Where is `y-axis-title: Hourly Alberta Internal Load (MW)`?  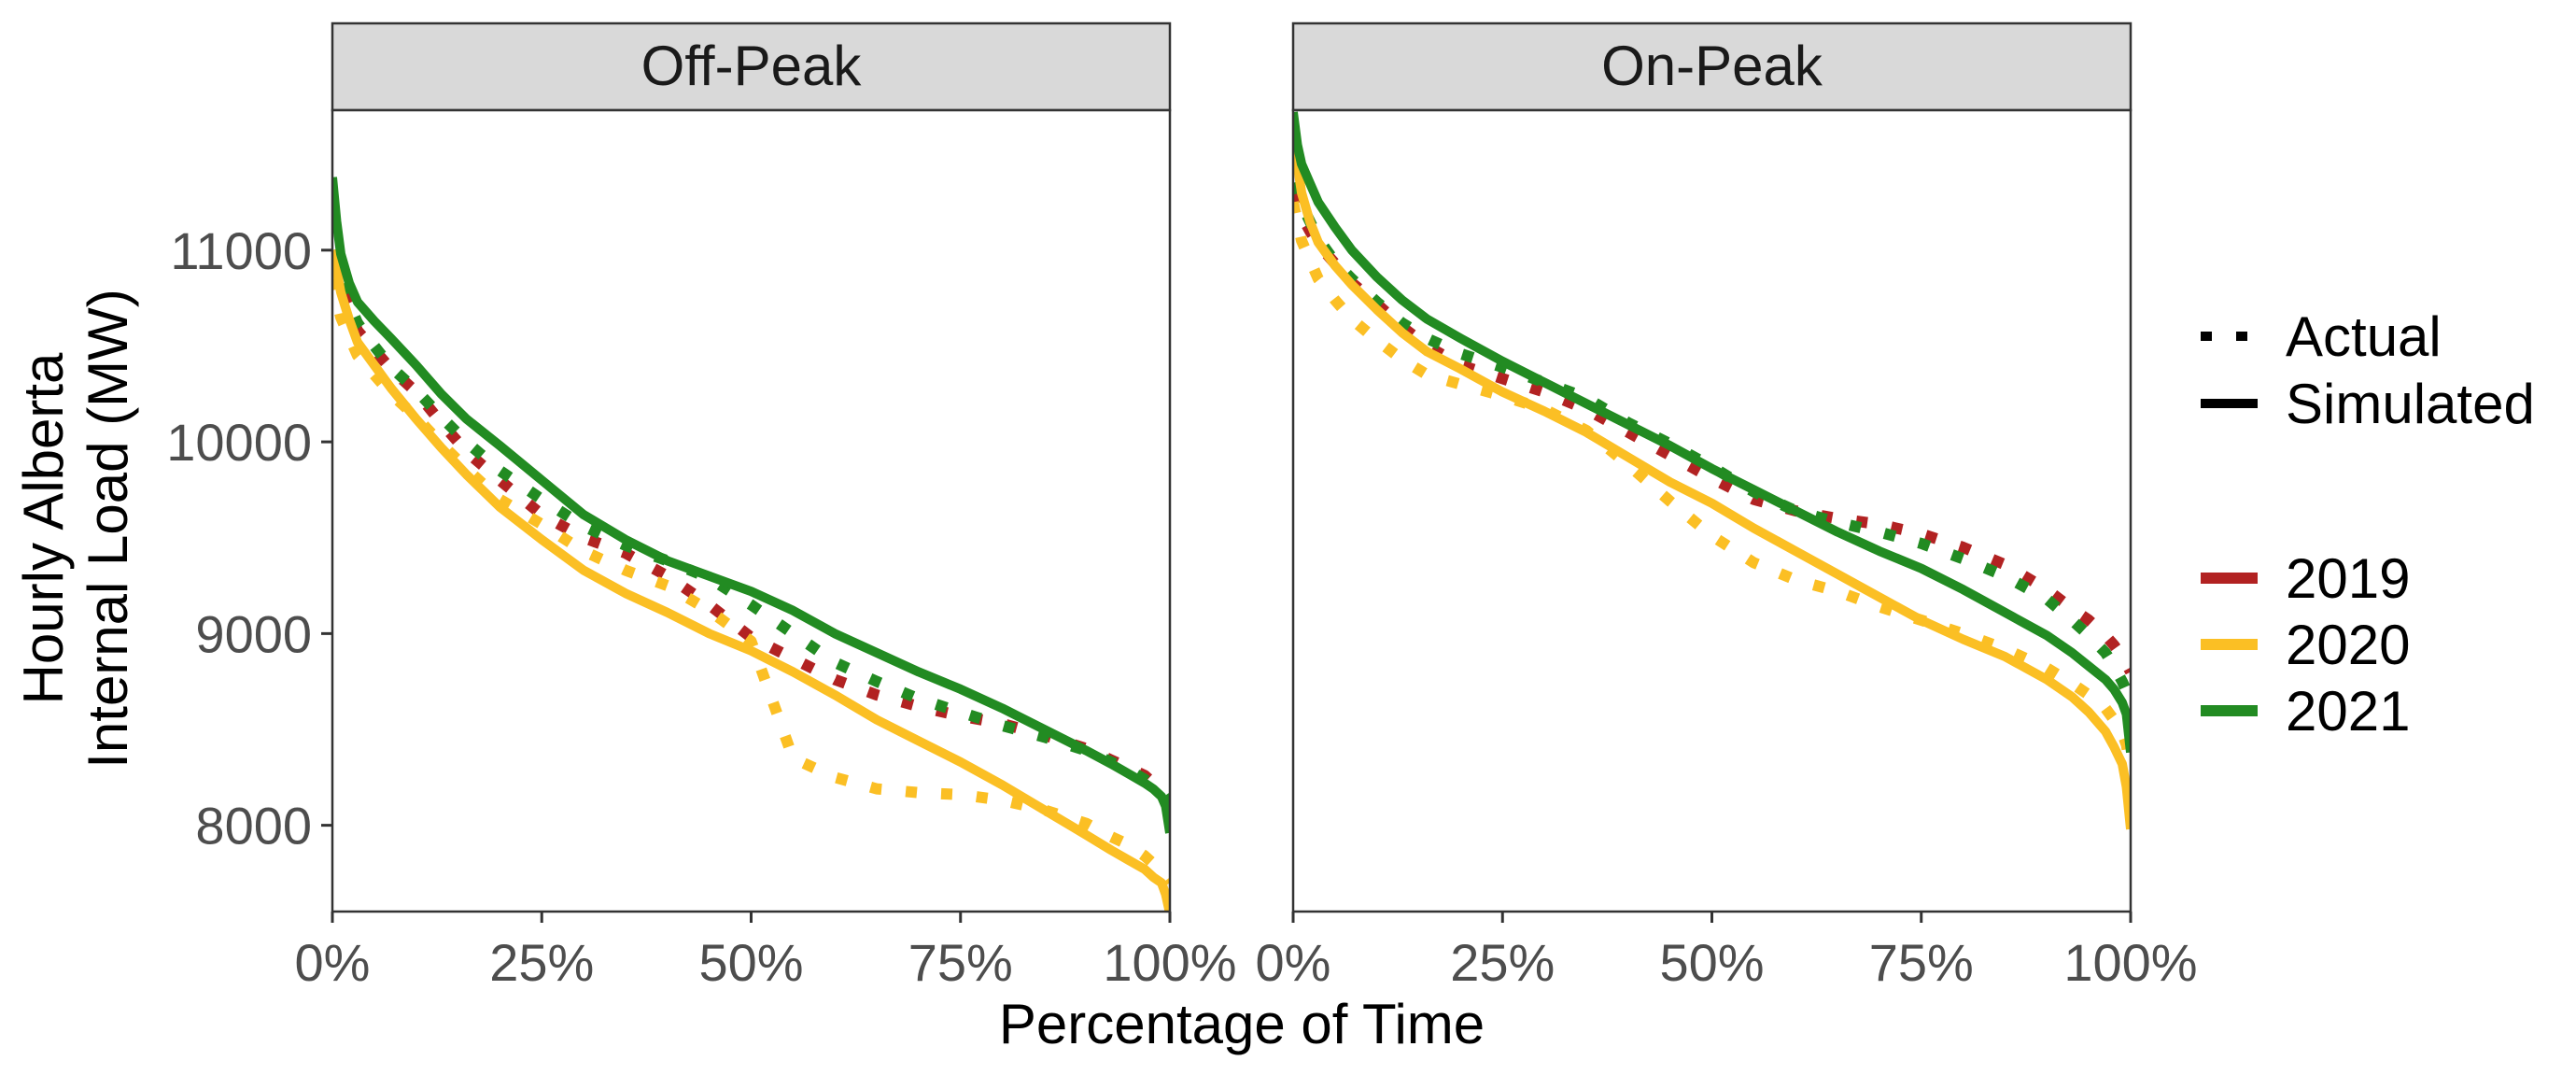
y-axis-title: Hourly Alberta Internal Load (MW) is located at coordinates (76, 529).